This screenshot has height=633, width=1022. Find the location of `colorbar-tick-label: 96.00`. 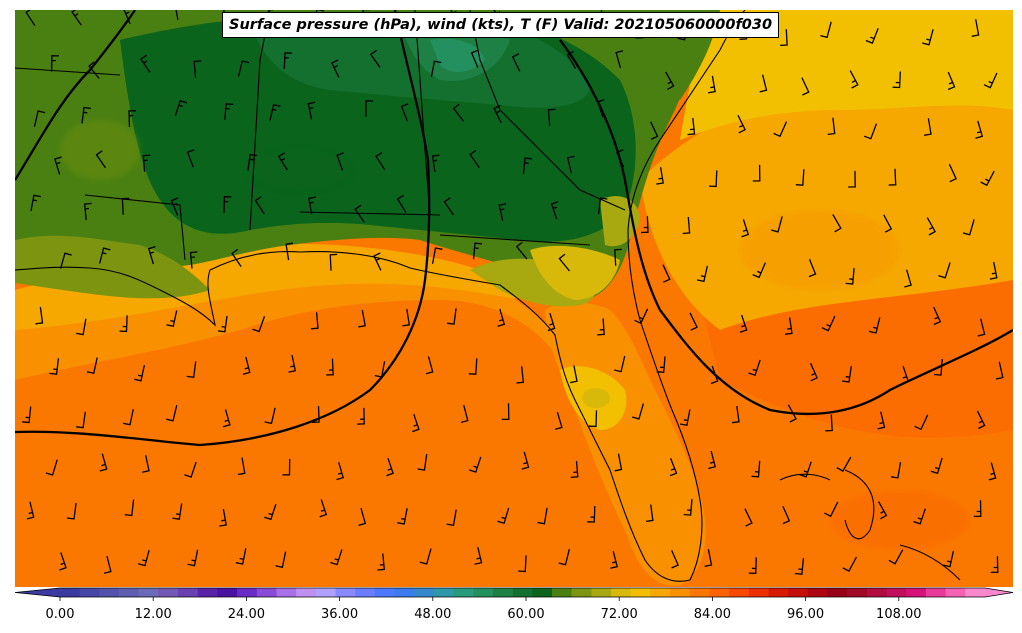

colorbar-tick-label: 96.00 is located at coordinates (805, 614).